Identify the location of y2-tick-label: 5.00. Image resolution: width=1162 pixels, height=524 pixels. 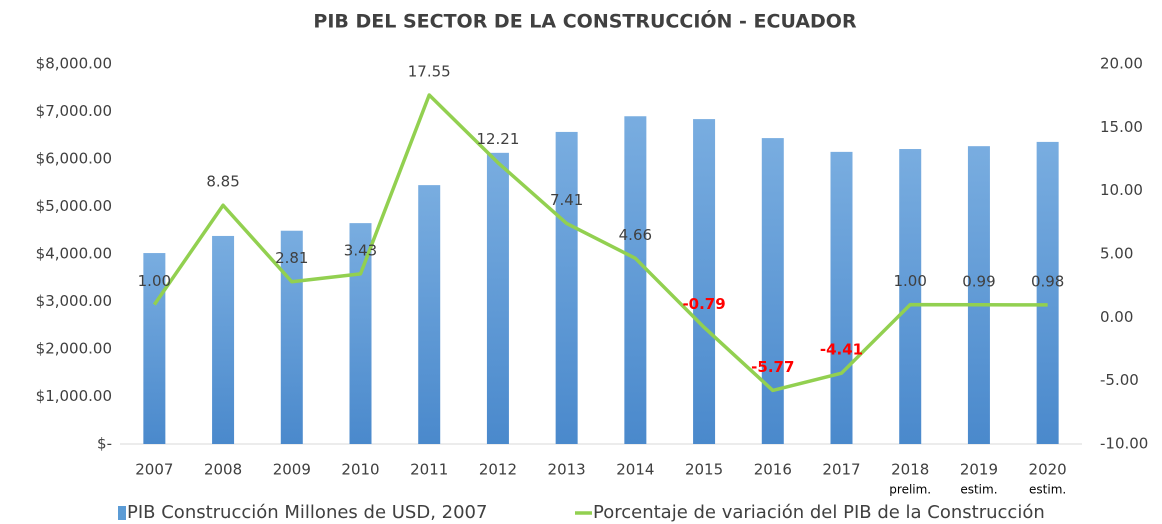
(1116, 254).